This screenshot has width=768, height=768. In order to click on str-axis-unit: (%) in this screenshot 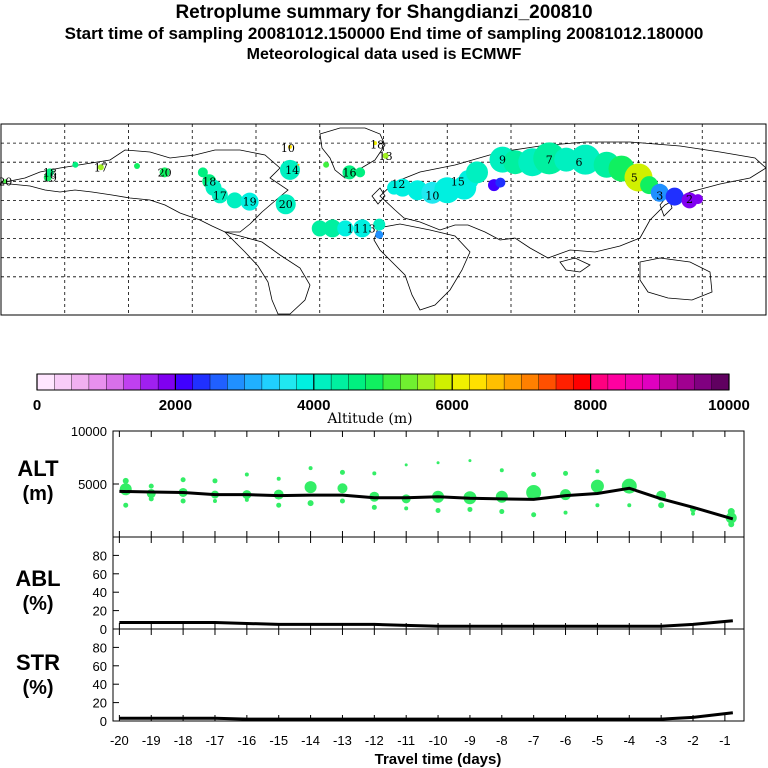, I will do `click(37, 688)`.